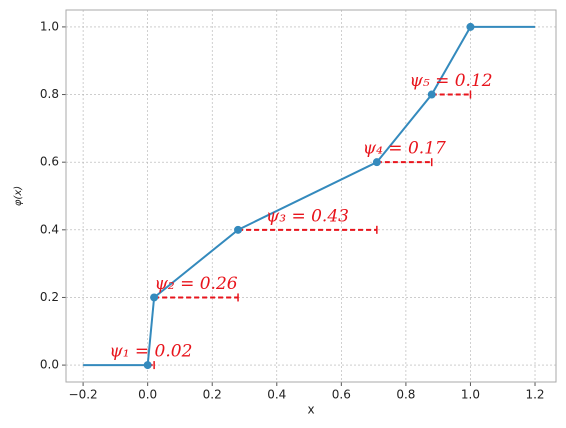  I want to click on x-tick-label: 0.4, so click(276, 395).